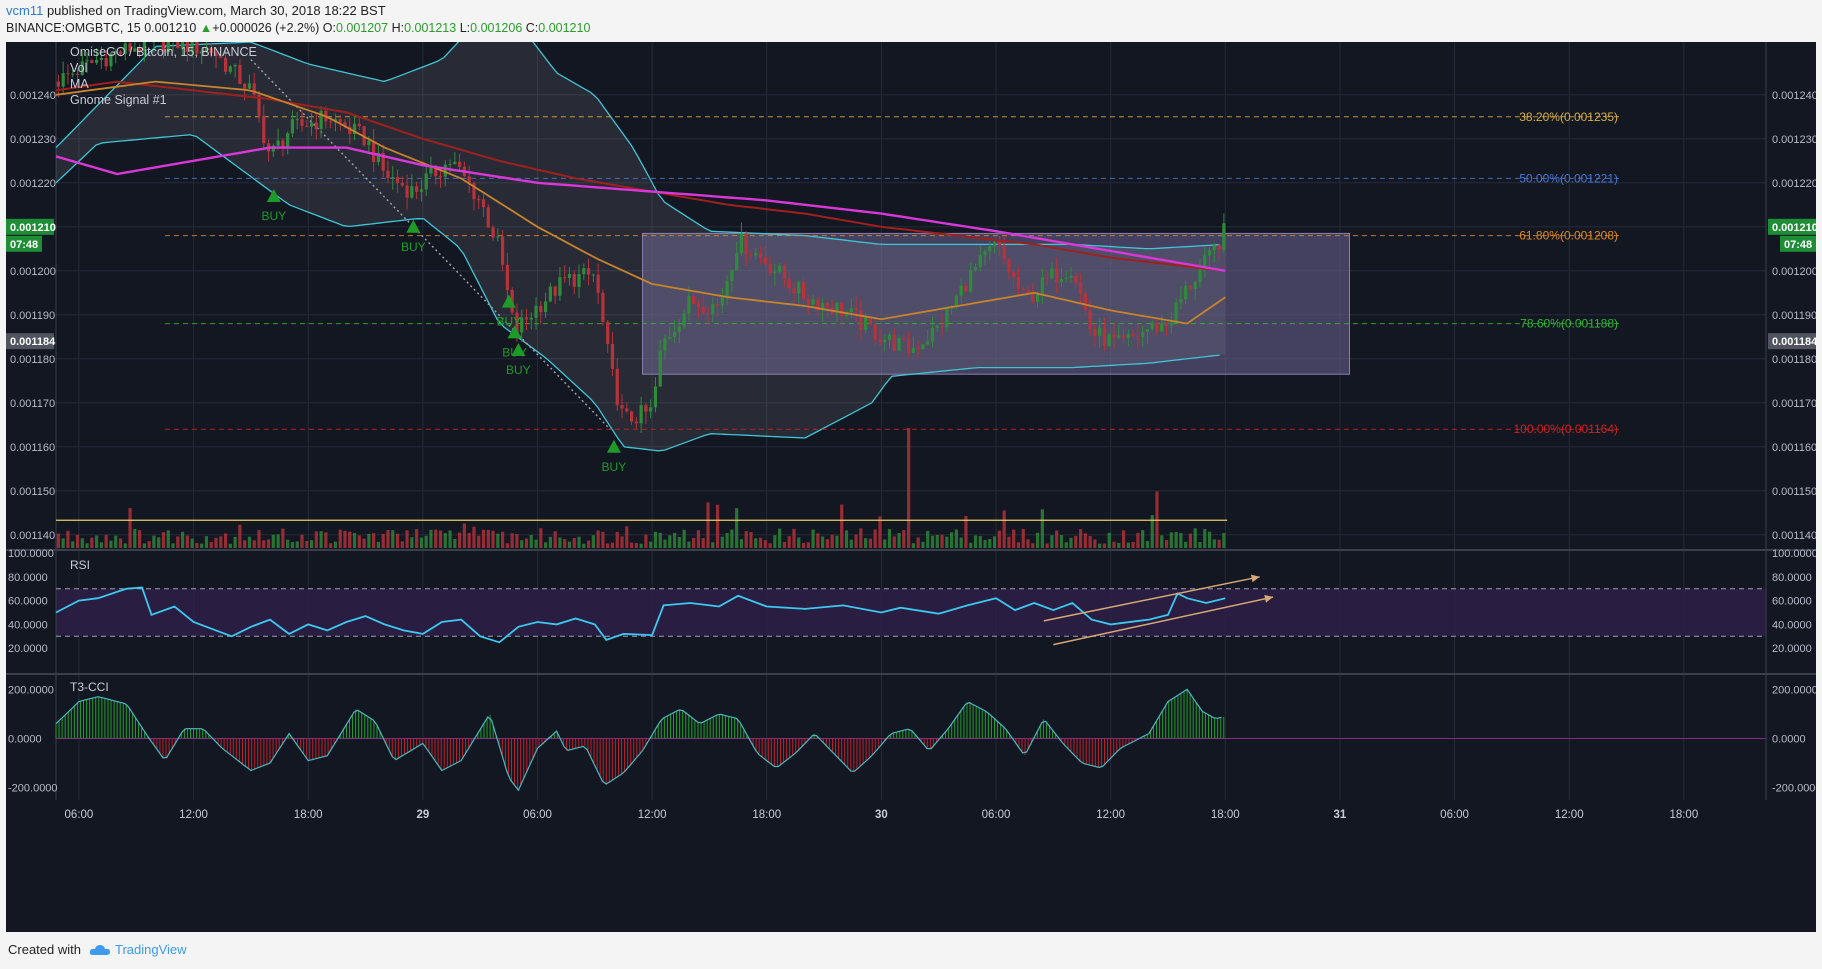 The width and height of the screenshot is (1822, 969). Describe the element at coordinates (430, 28) in the screenshot. I see `high-value: 0.001213` at that location.